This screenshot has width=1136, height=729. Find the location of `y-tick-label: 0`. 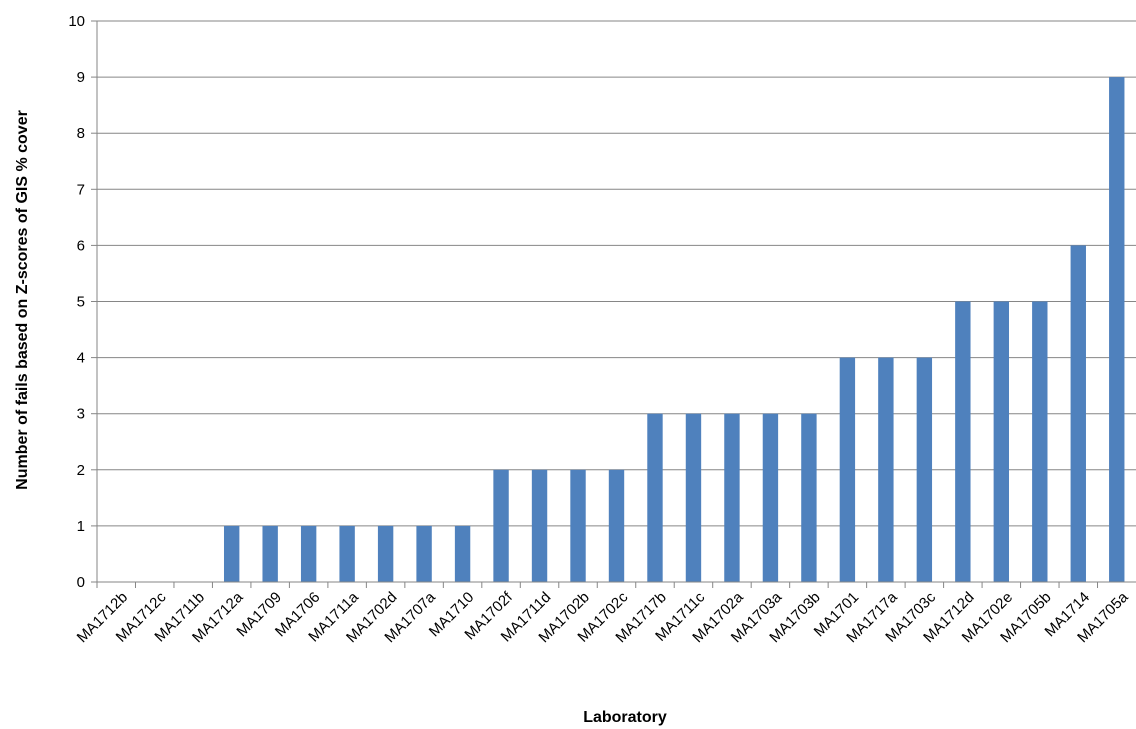

y-tick-label: 0 is located at coordinates (81, 582).